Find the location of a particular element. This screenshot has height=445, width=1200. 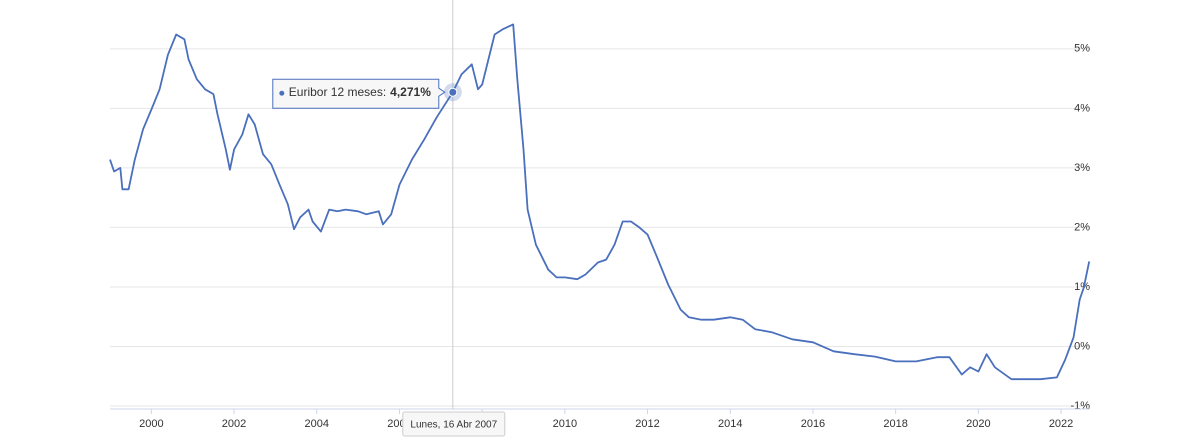

date-label: Lunes, 16 Abr 2007 is located at coordinates (453, 425).